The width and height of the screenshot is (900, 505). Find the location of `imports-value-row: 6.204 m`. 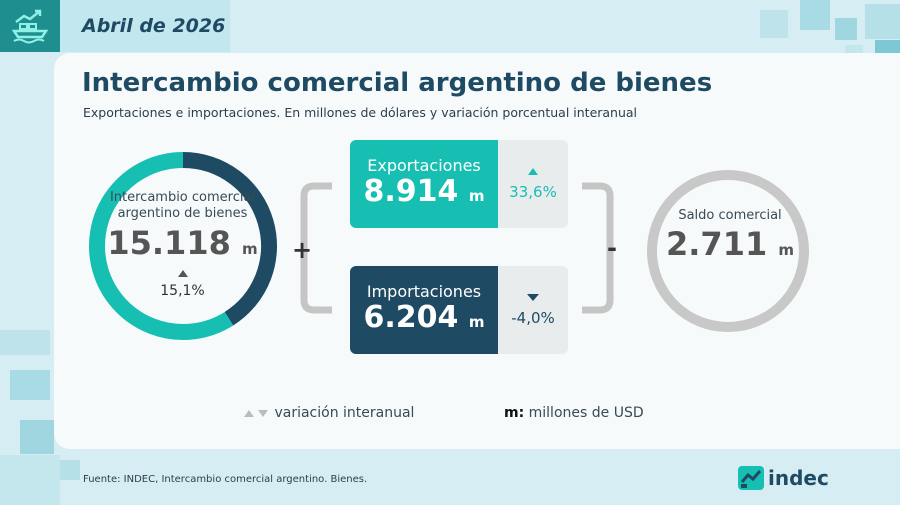

imports-value-row: 6.204 m is located at coordinates (424, 319).